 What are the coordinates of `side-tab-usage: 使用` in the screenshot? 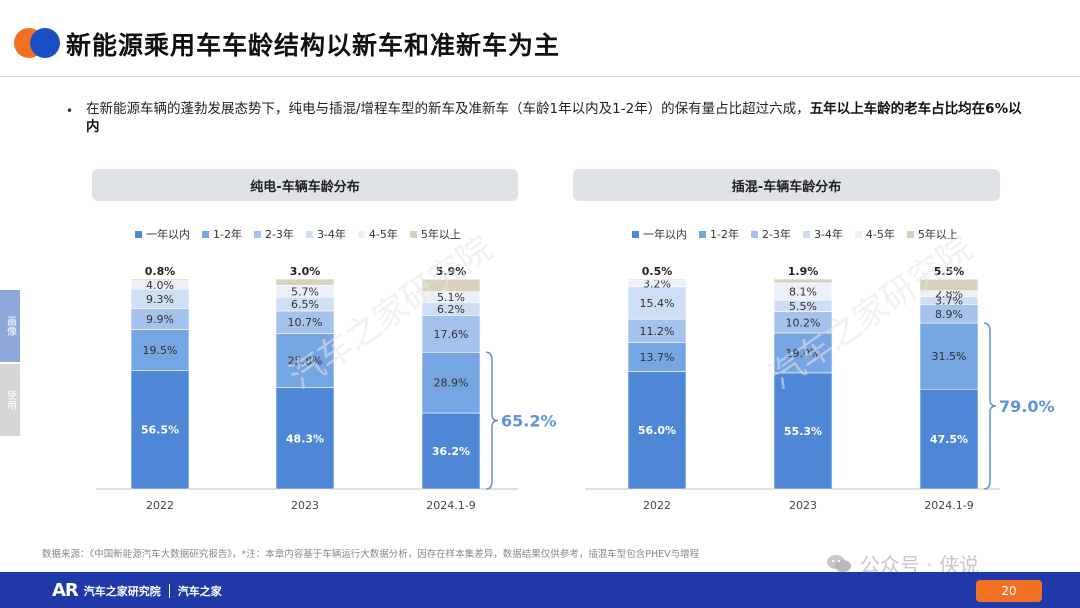 It's located at (10, 400).